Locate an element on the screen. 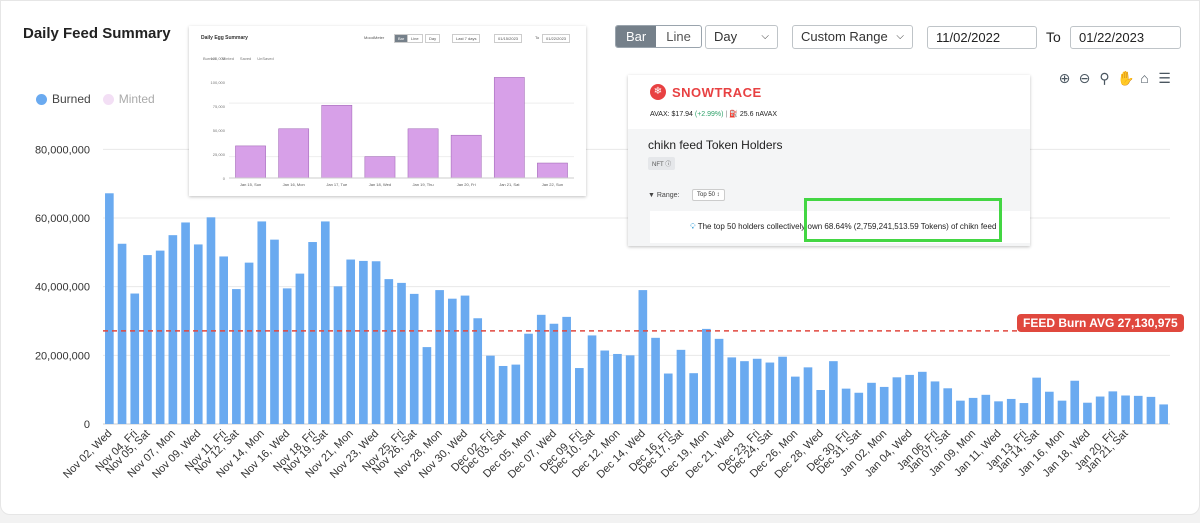  inset-y-label: 25,000 is located at coordinates (219, 154).